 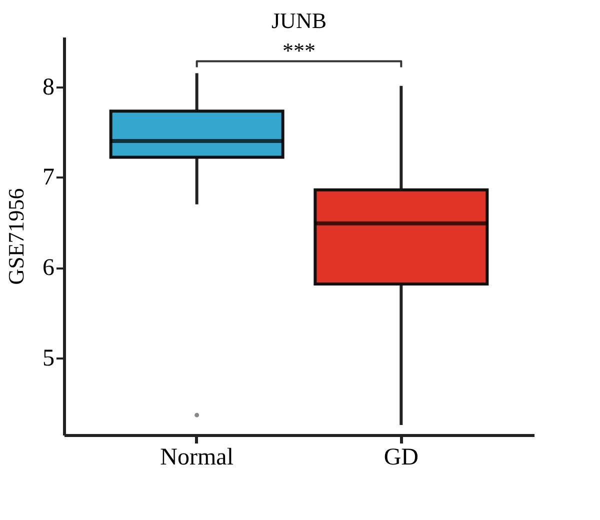 What do you see at coordinates (48, 177) in the screenshot?
I see `y-tick-label: 7` at bounding box center [48, 177].